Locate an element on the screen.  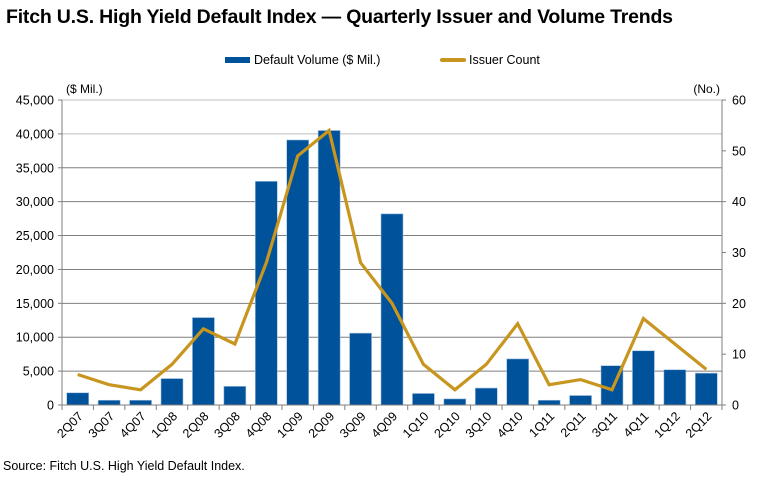
chart-legend: Default Volume ($ Mil.) Issuer Count is located at coordinates (382, 62).